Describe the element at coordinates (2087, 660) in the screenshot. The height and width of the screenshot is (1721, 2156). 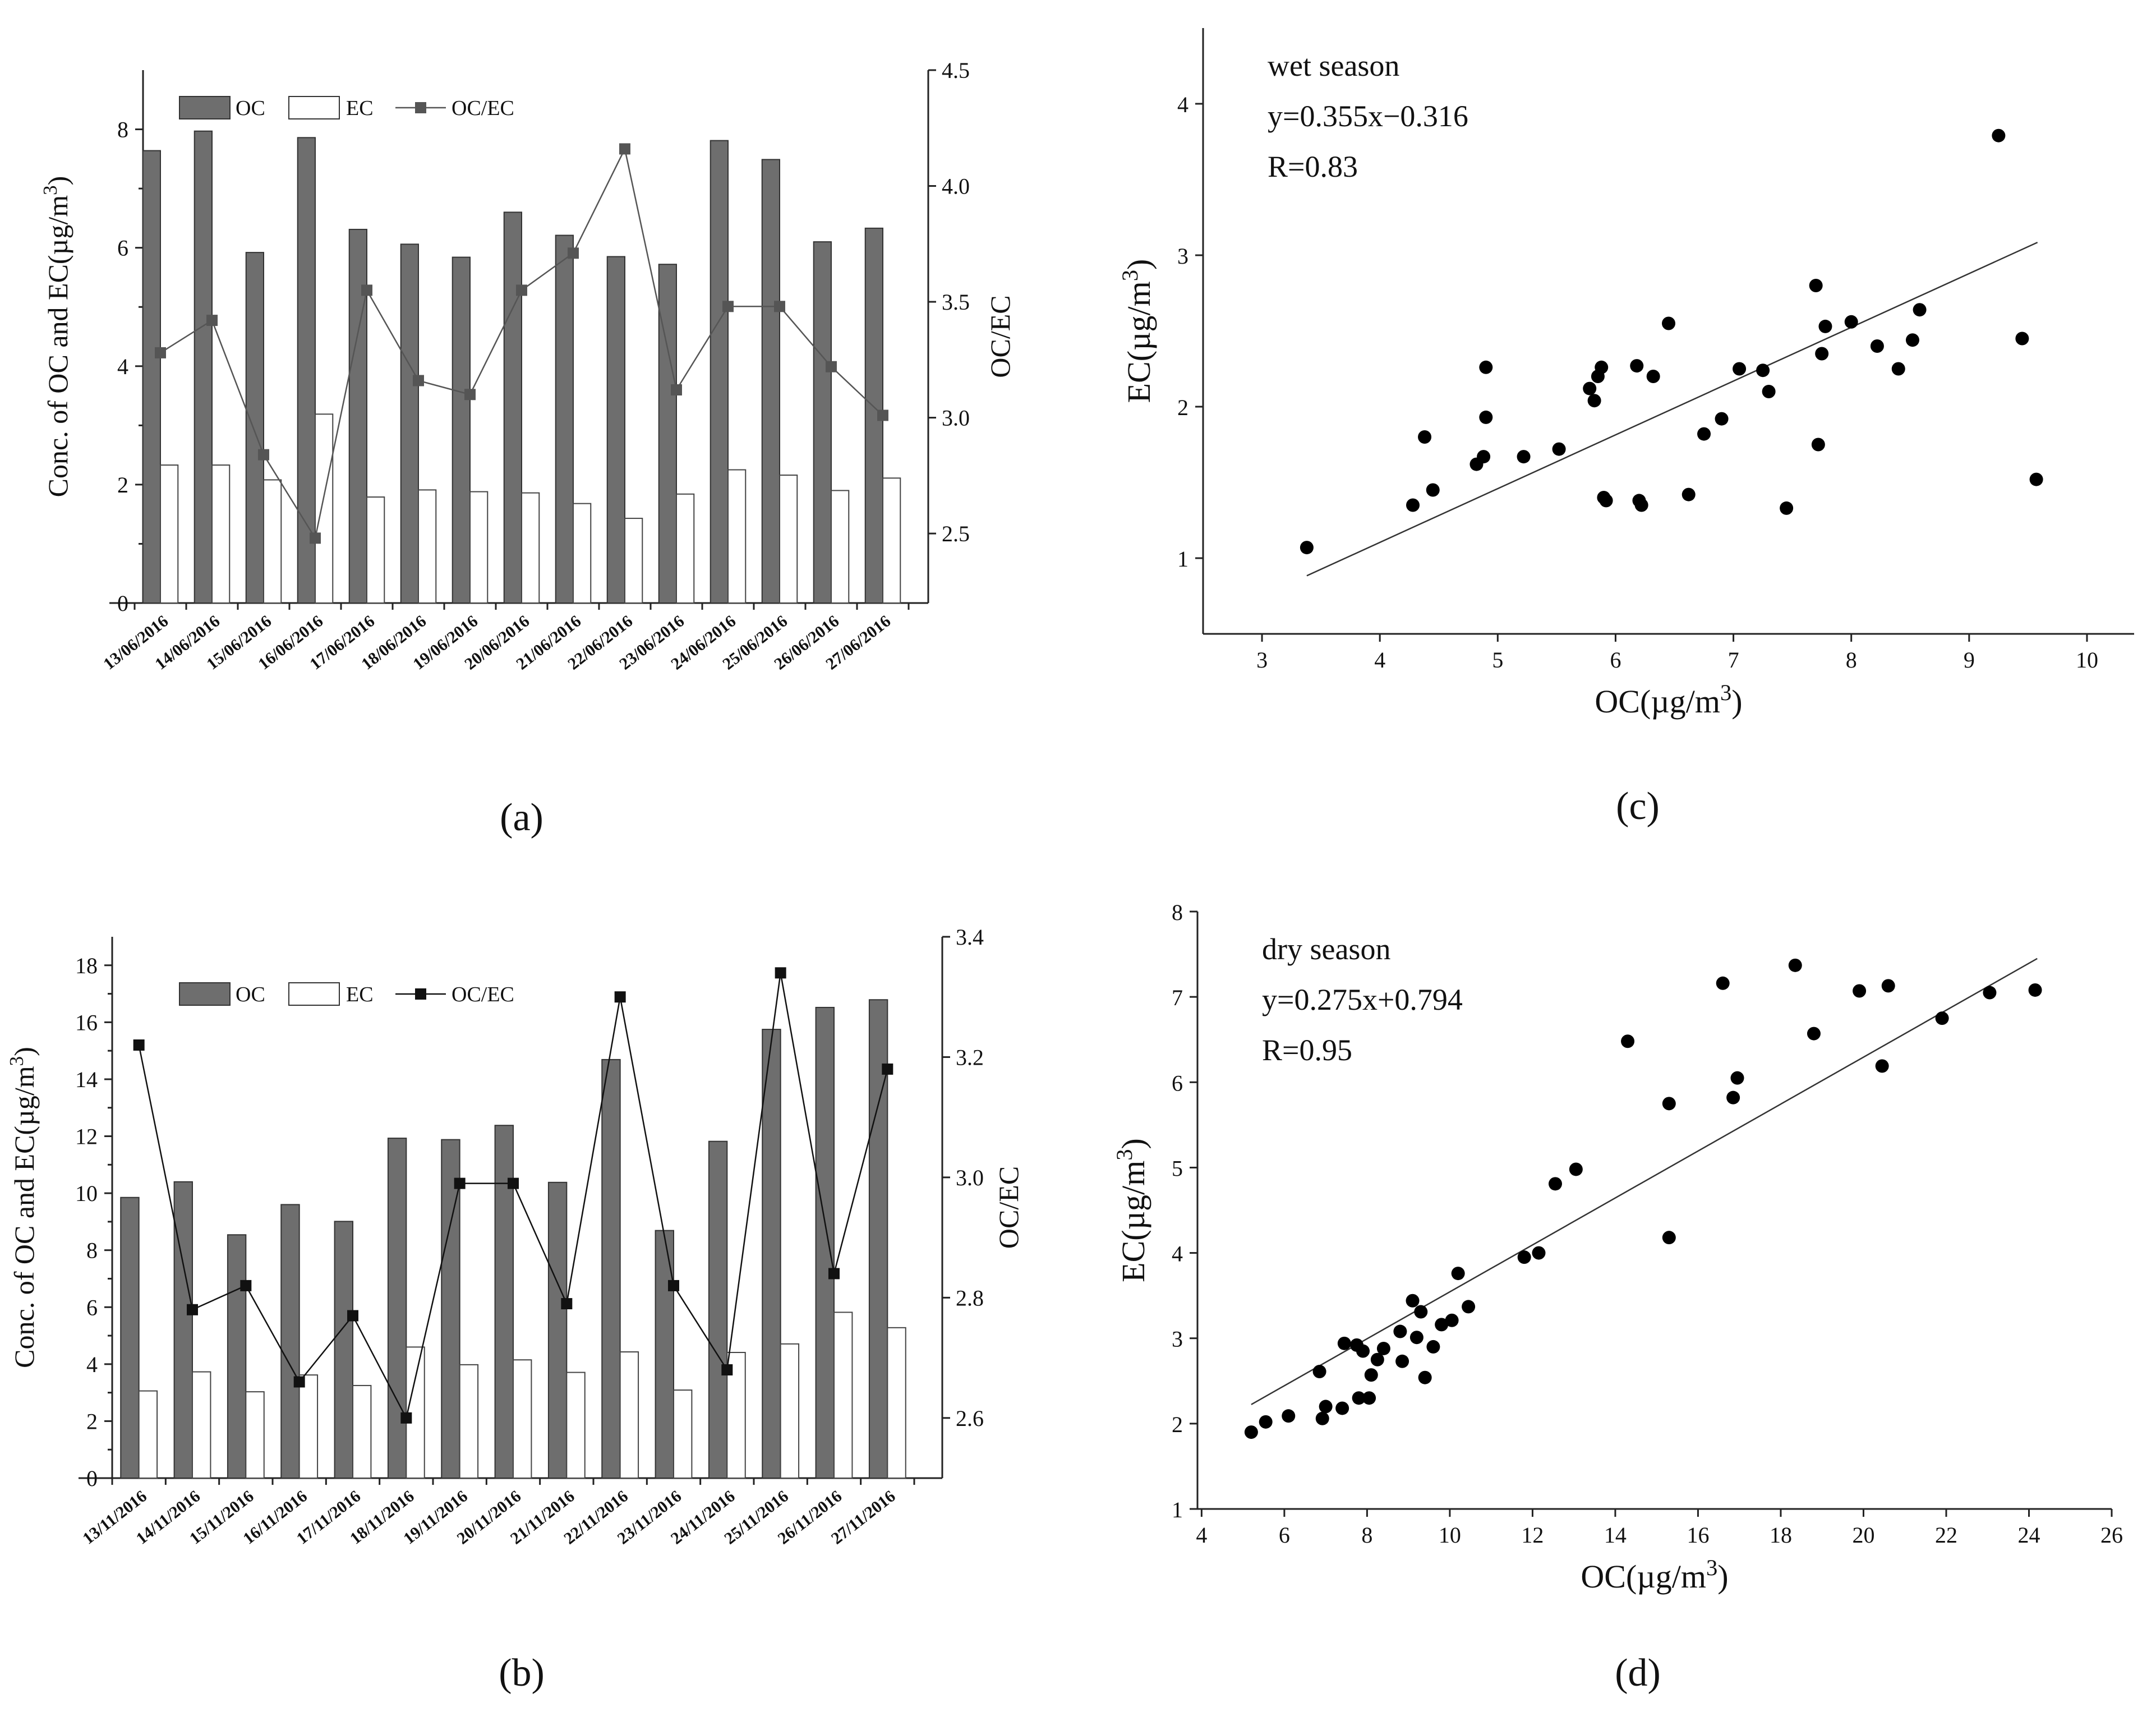
I see `x-tick-label: 10` at that location.